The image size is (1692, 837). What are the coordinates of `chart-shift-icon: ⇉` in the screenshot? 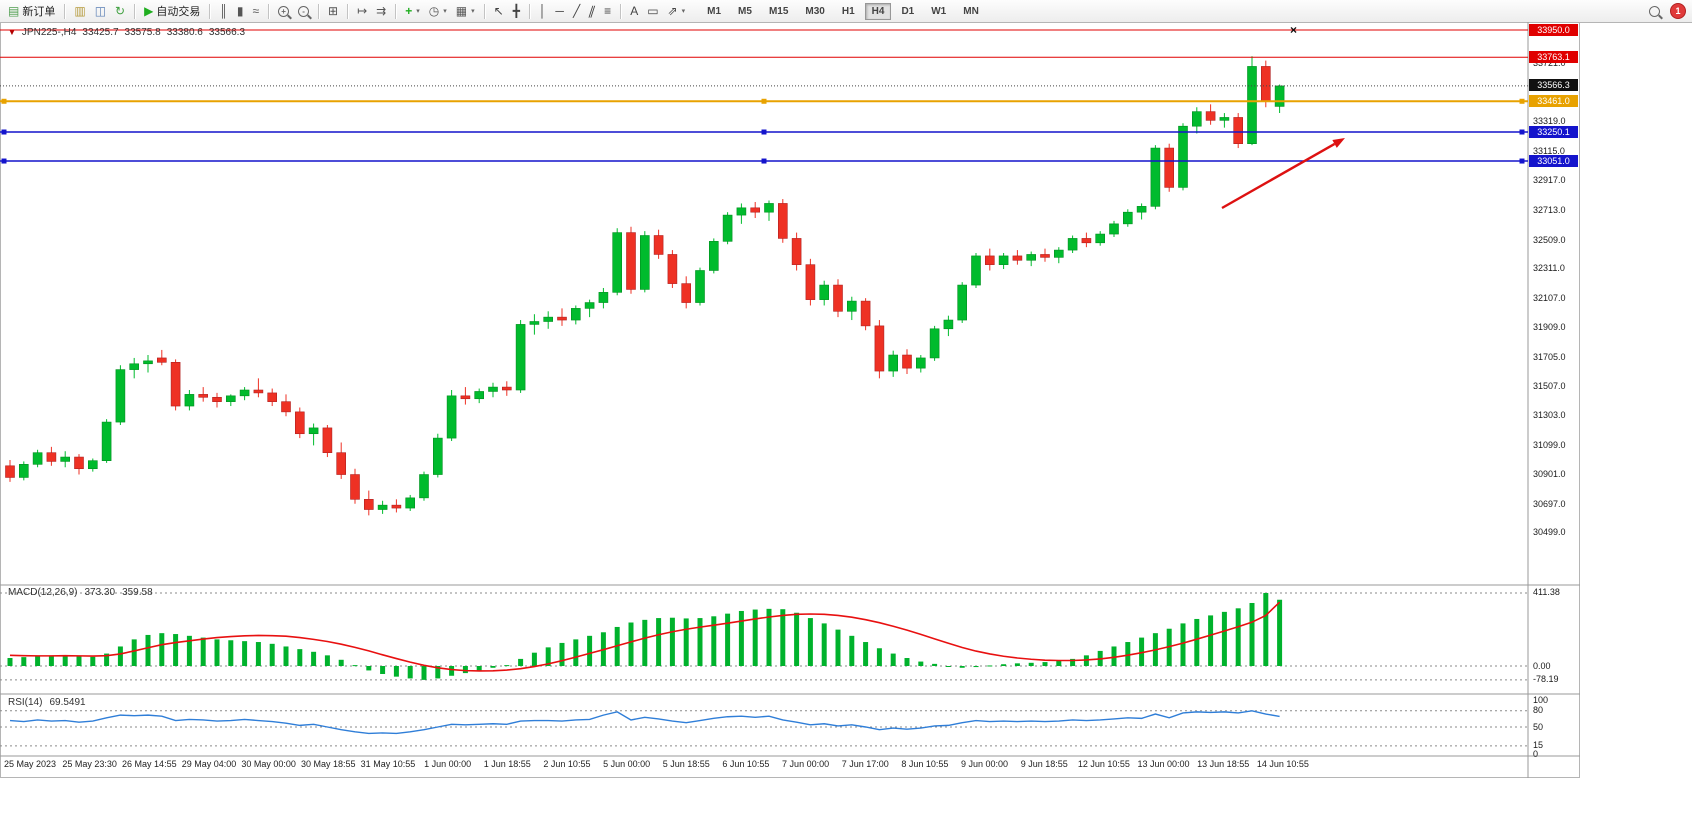 It's located at (381, 11).